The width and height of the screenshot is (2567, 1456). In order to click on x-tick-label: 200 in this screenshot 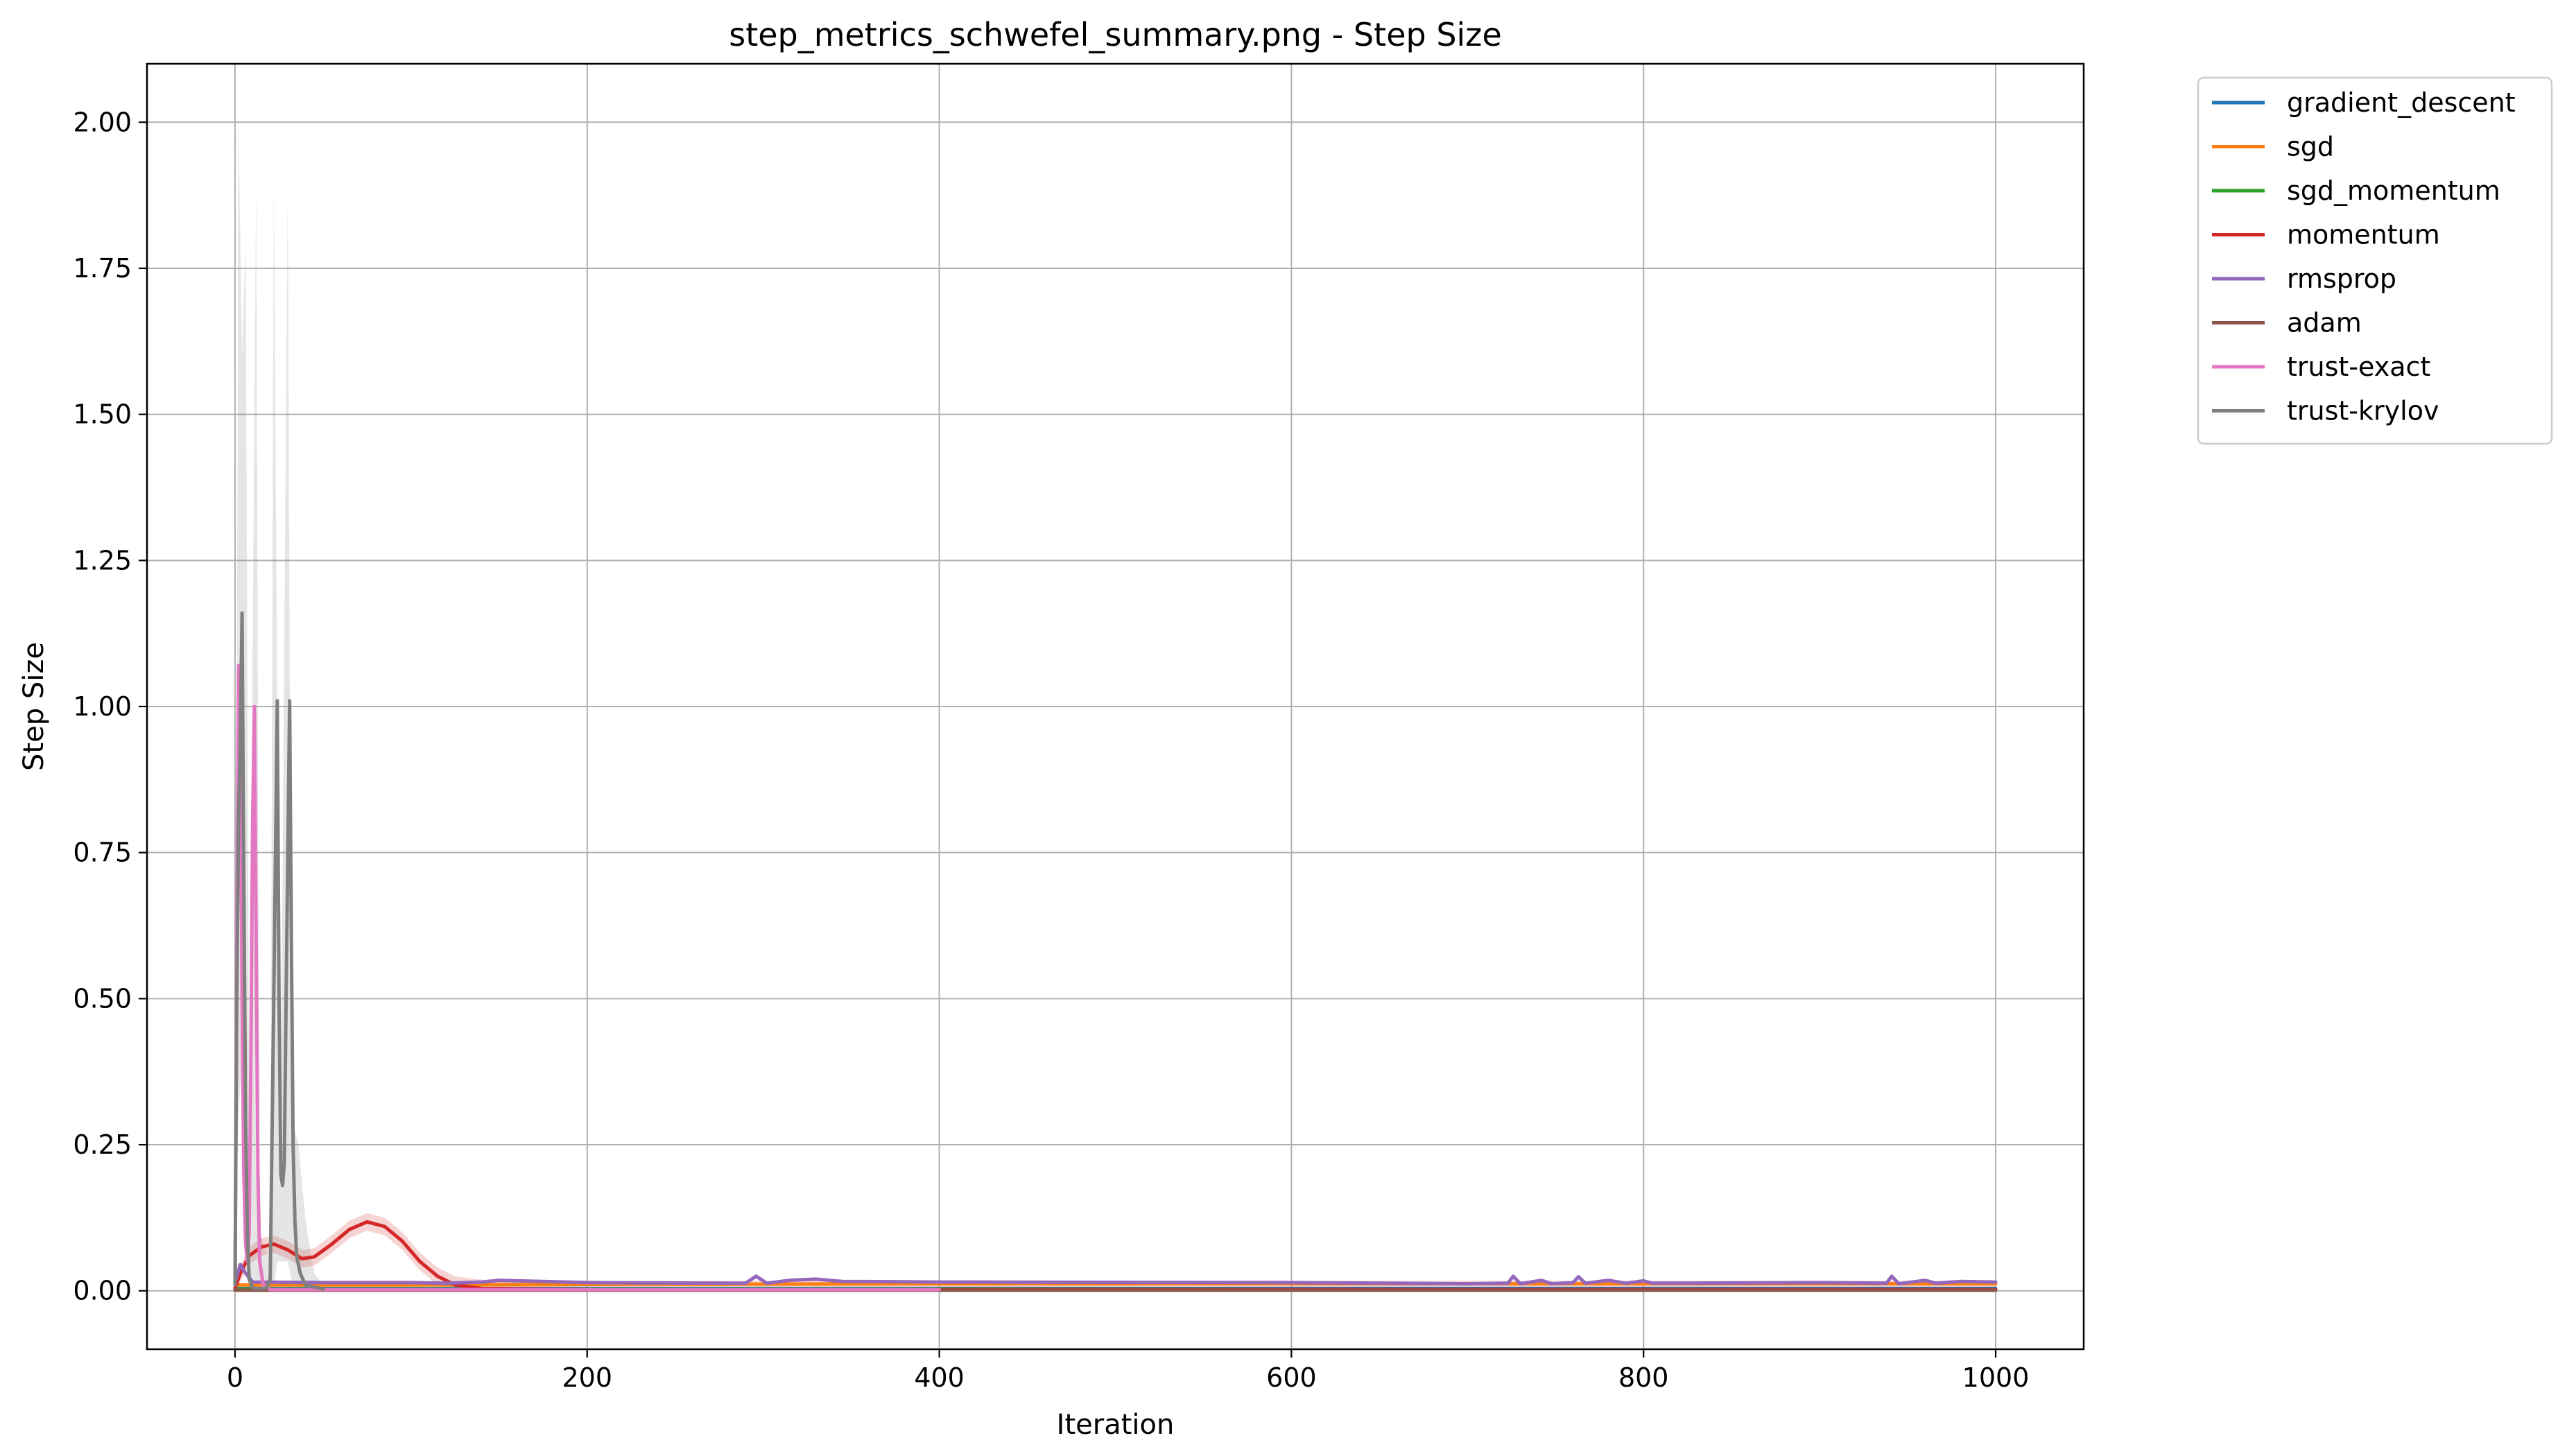, I will do `click(587, 1377)`.